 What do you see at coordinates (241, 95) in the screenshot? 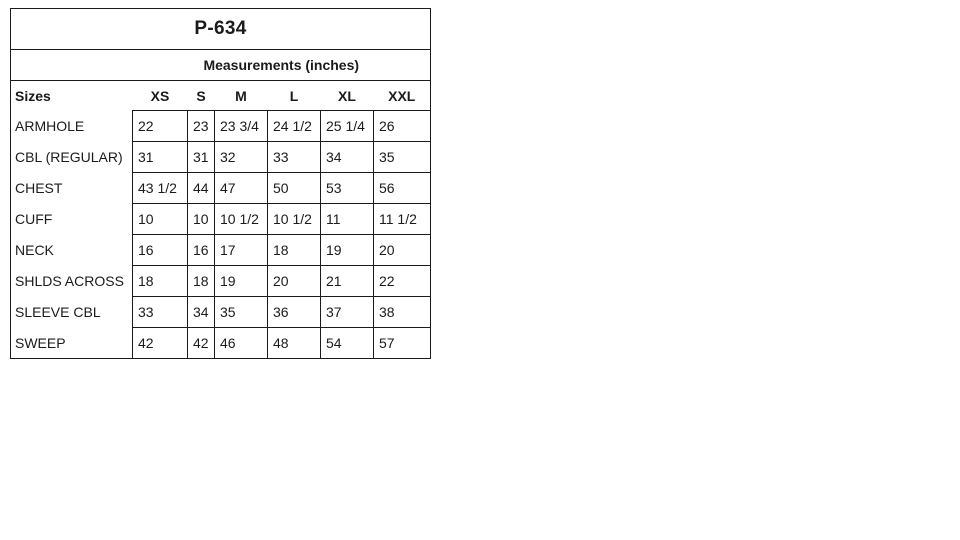
I see `size-col-m: M` at bounding box center [241, 95].